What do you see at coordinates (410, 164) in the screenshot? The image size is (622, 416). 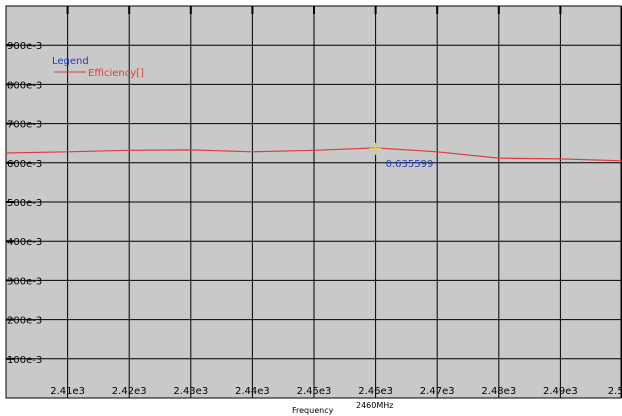 I see `marker-value-label: 0.635599` at bounding box center [410, 164].